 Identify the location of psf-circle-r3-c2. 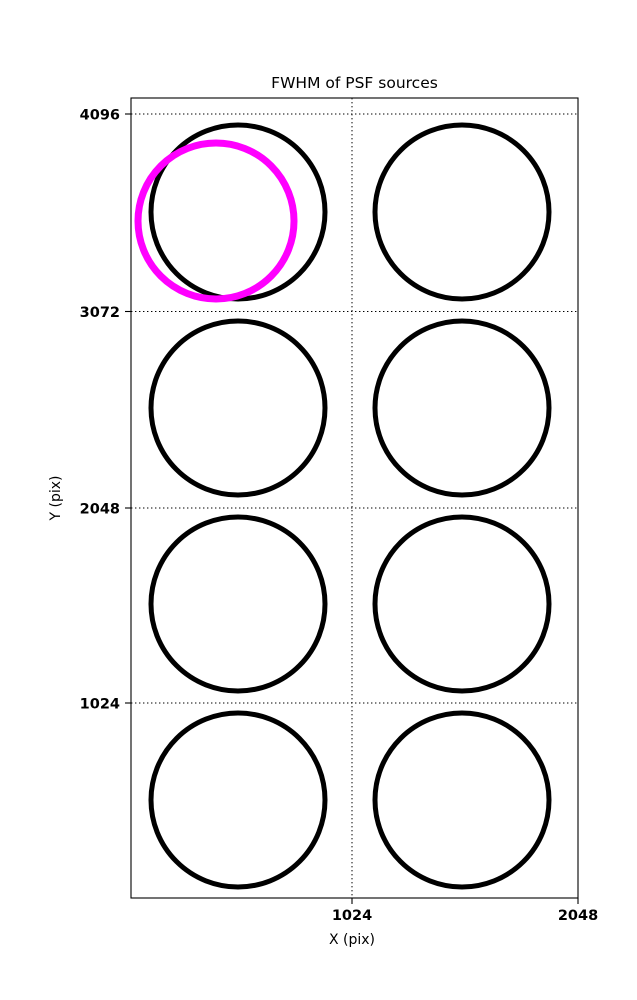
(462, 604).